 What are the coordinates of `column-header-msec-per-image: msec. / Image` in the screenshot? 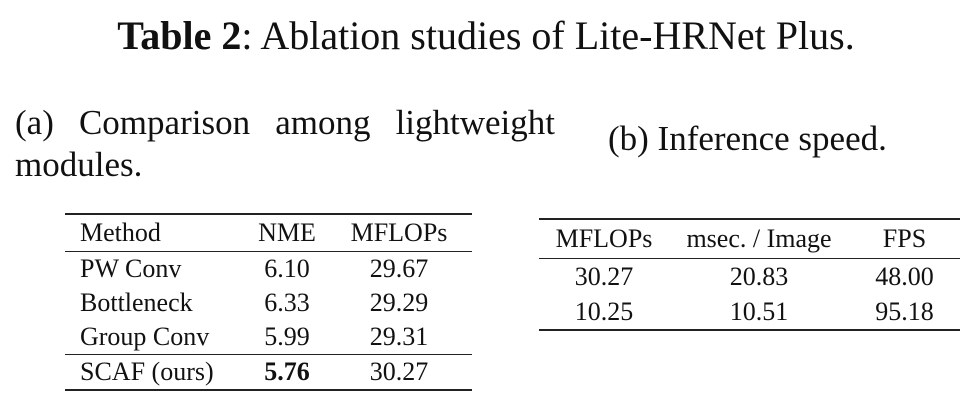 It's located at (759, 239).